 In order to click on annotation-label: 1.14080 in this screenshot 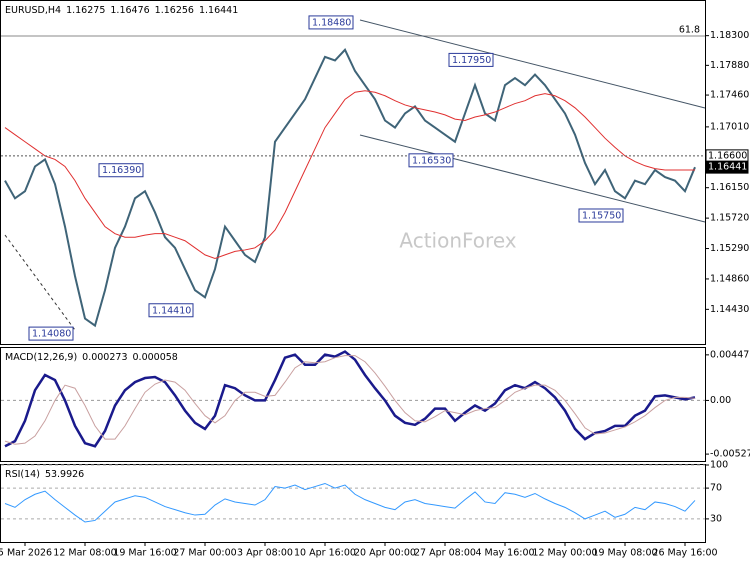, I will do `click(51, 334)`.